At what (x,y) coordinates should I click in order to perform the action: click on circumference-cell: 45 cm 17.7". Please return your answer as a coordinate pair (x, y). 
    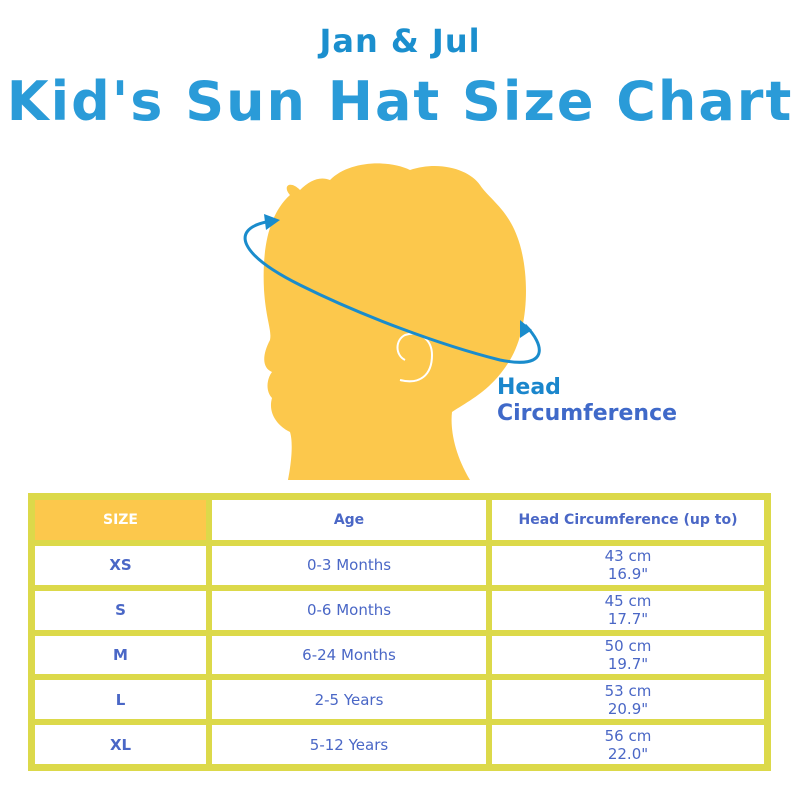
    Looking at the image, I should click on (628, 610).